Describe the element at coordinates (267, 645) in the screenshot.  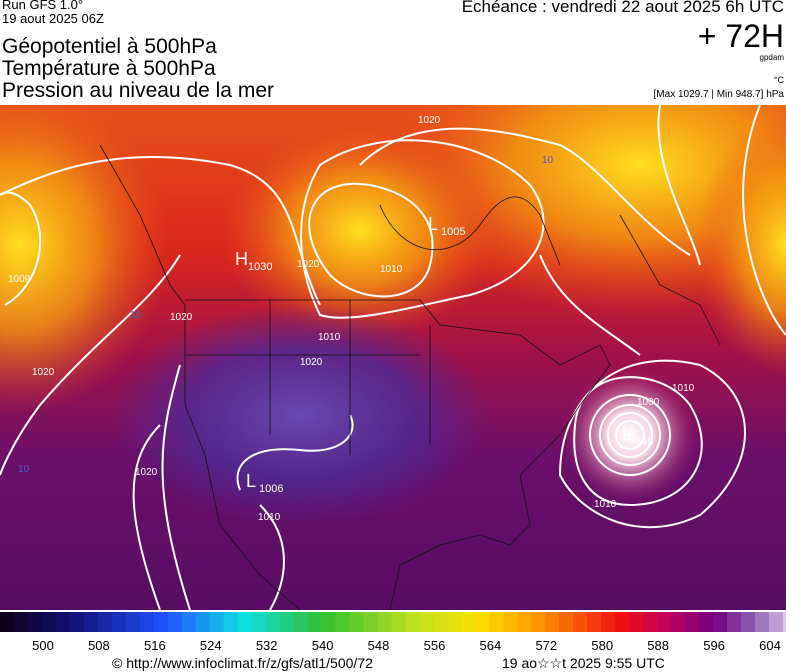
I see `colorbar-tick: 532` at that location.